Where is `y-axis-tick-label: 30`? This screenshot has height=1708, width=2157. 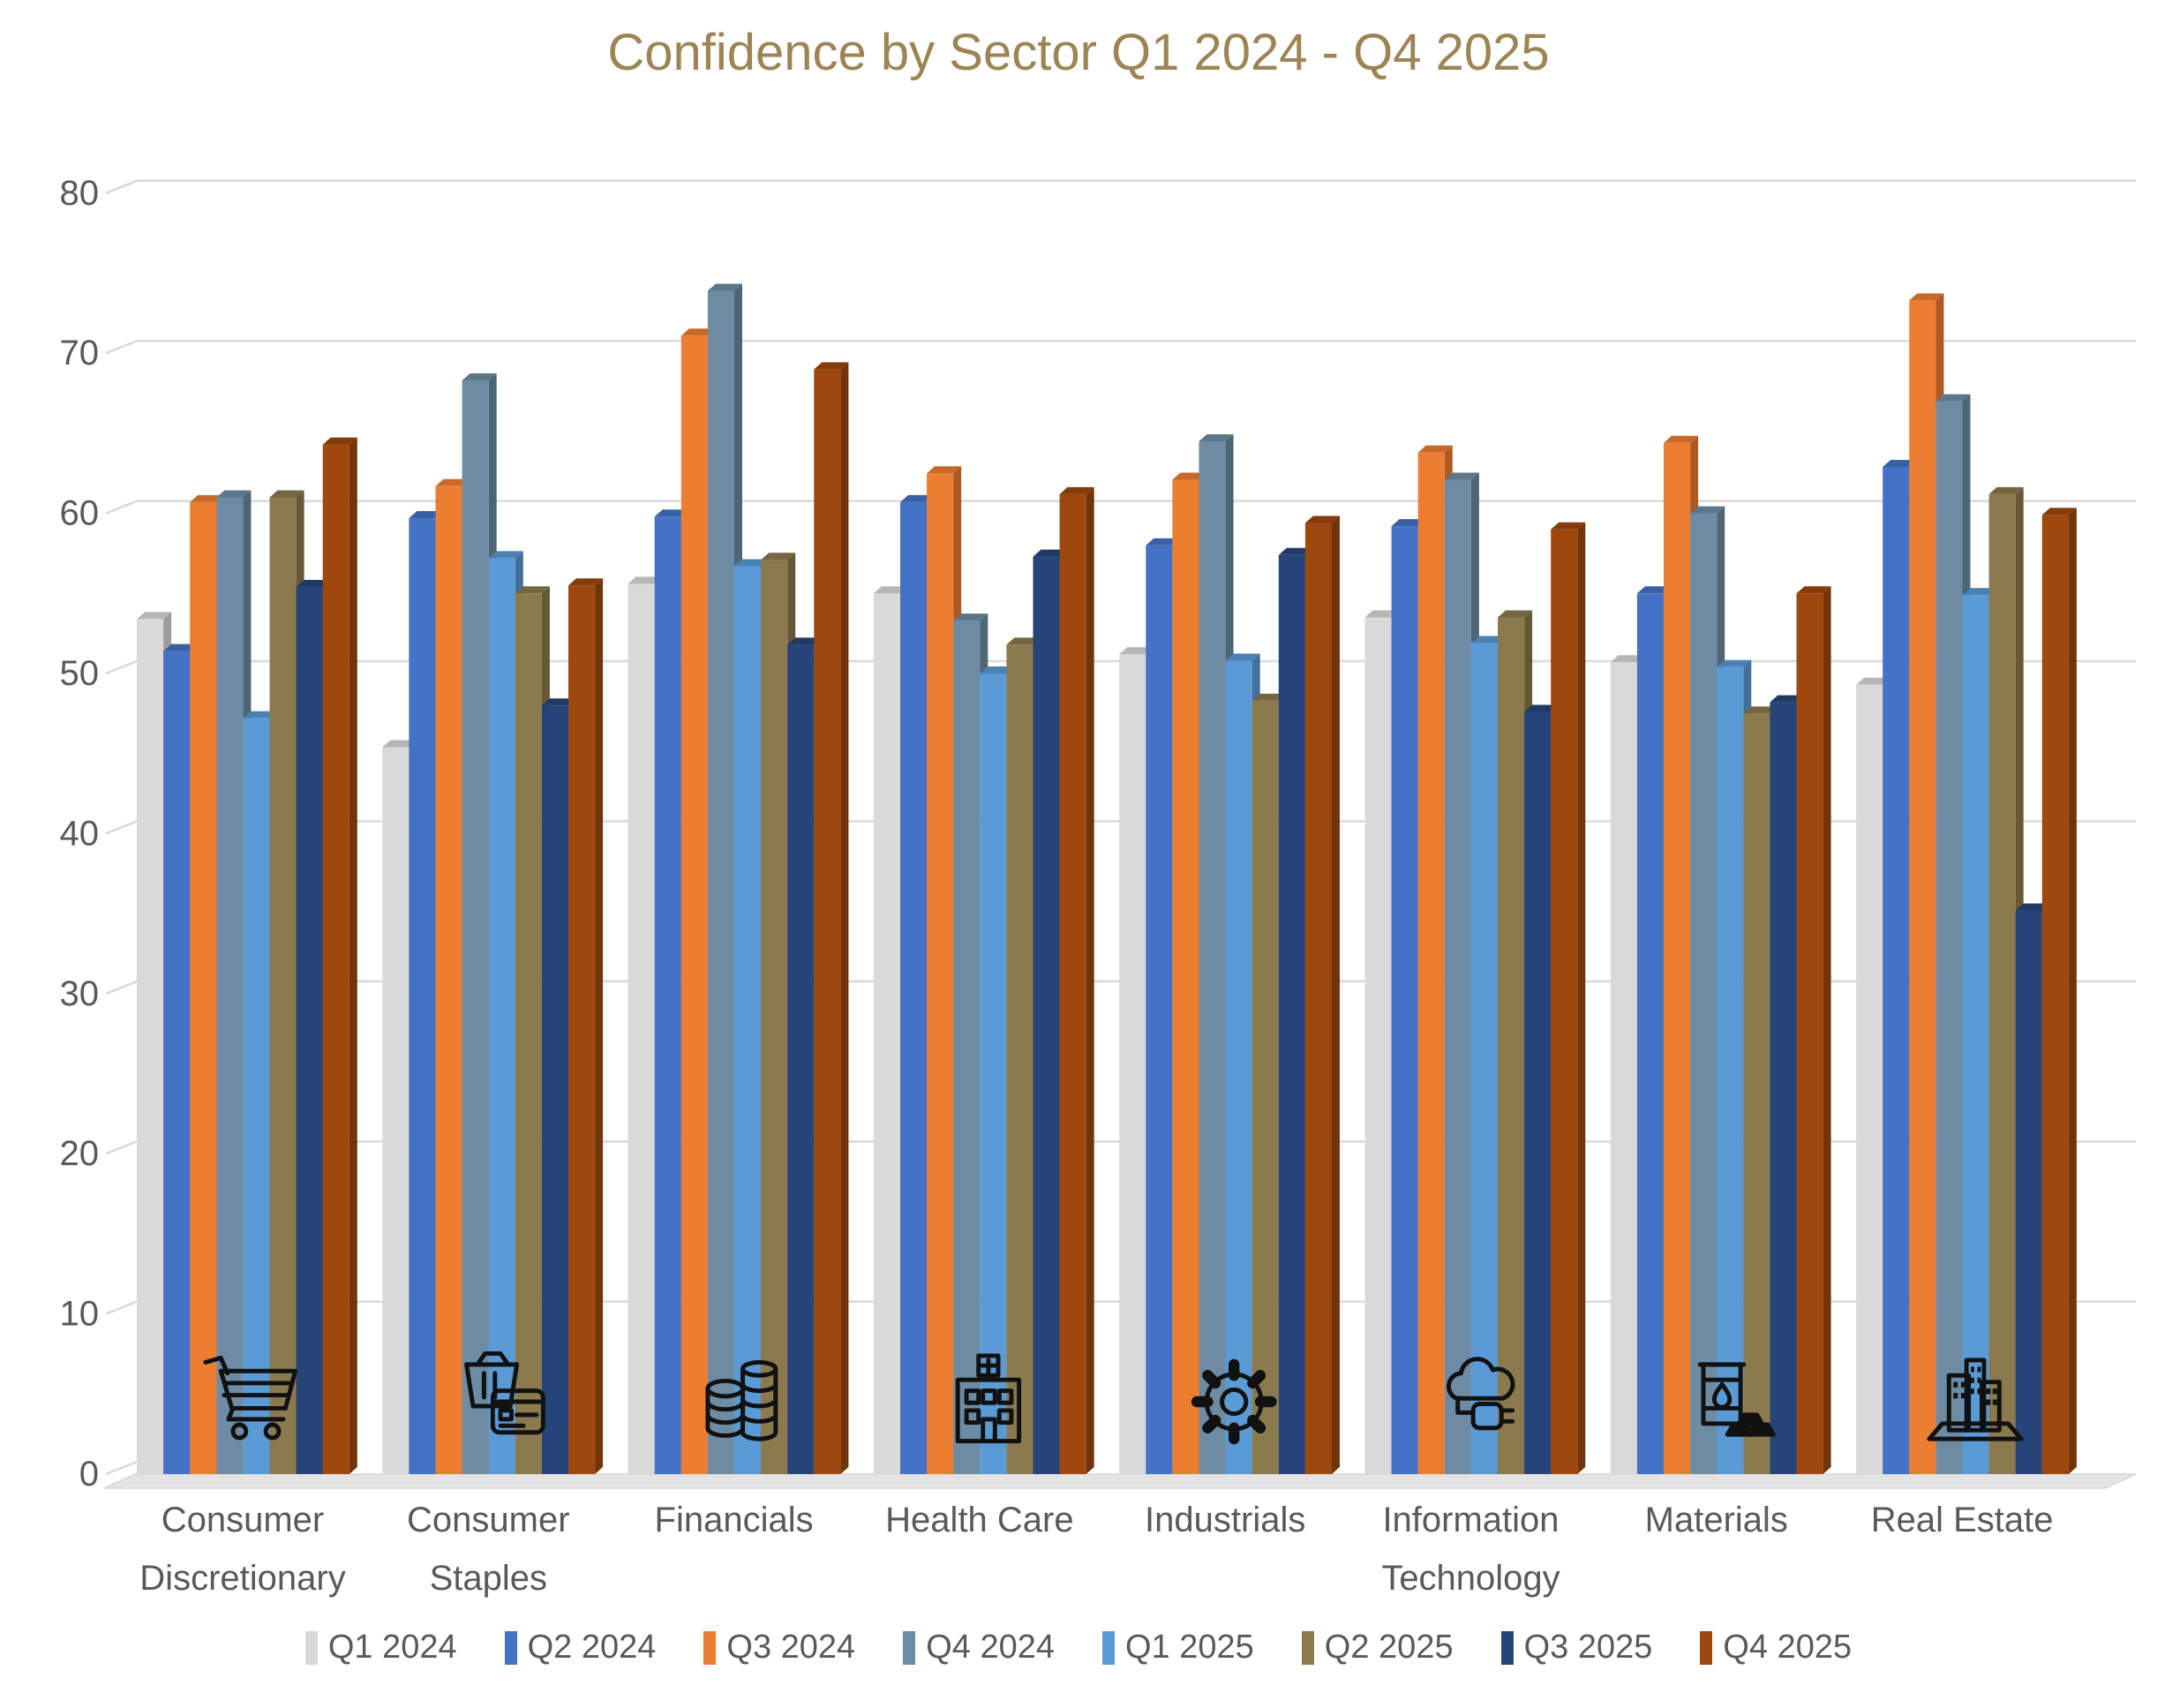
y-axis-tick-label: 30 is located at coordinates (80, 994).